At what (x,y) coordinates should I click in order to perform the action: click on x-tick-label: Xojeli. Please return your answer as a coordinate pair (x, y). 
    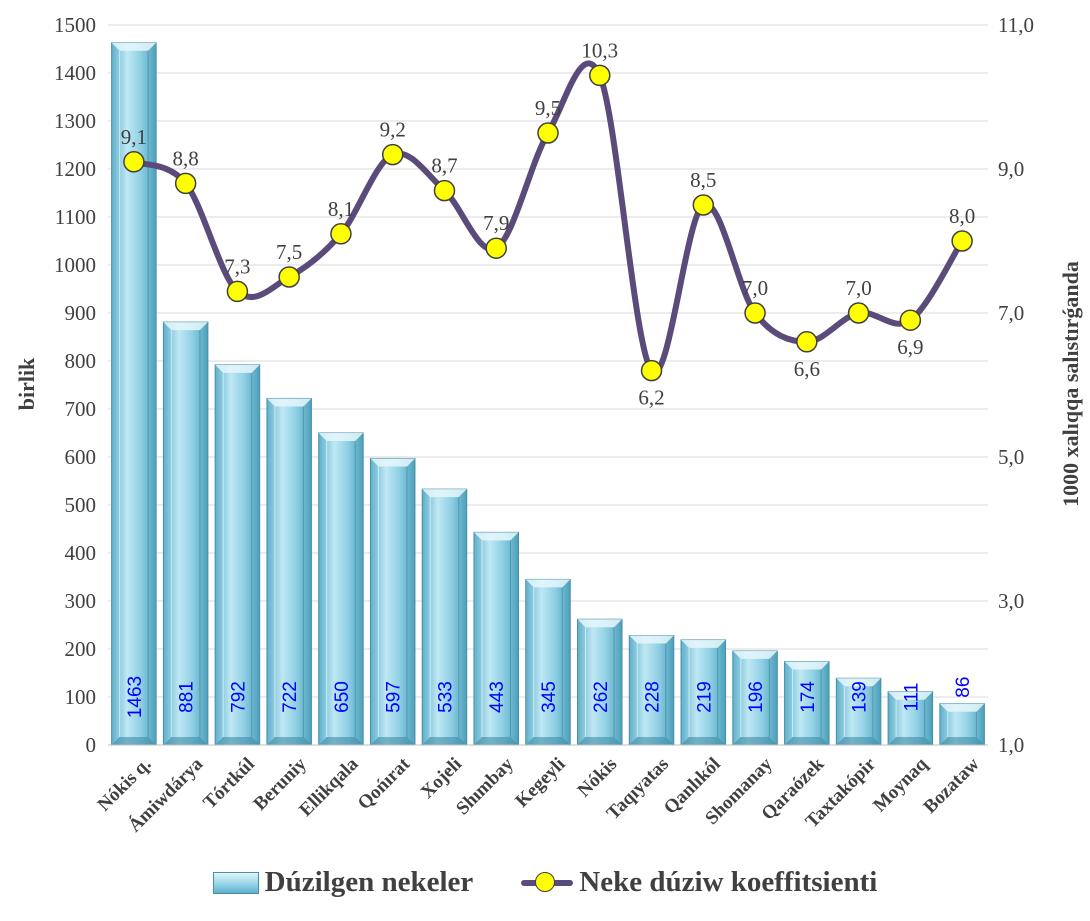
    Looking at the image, I should click on (441, 778).